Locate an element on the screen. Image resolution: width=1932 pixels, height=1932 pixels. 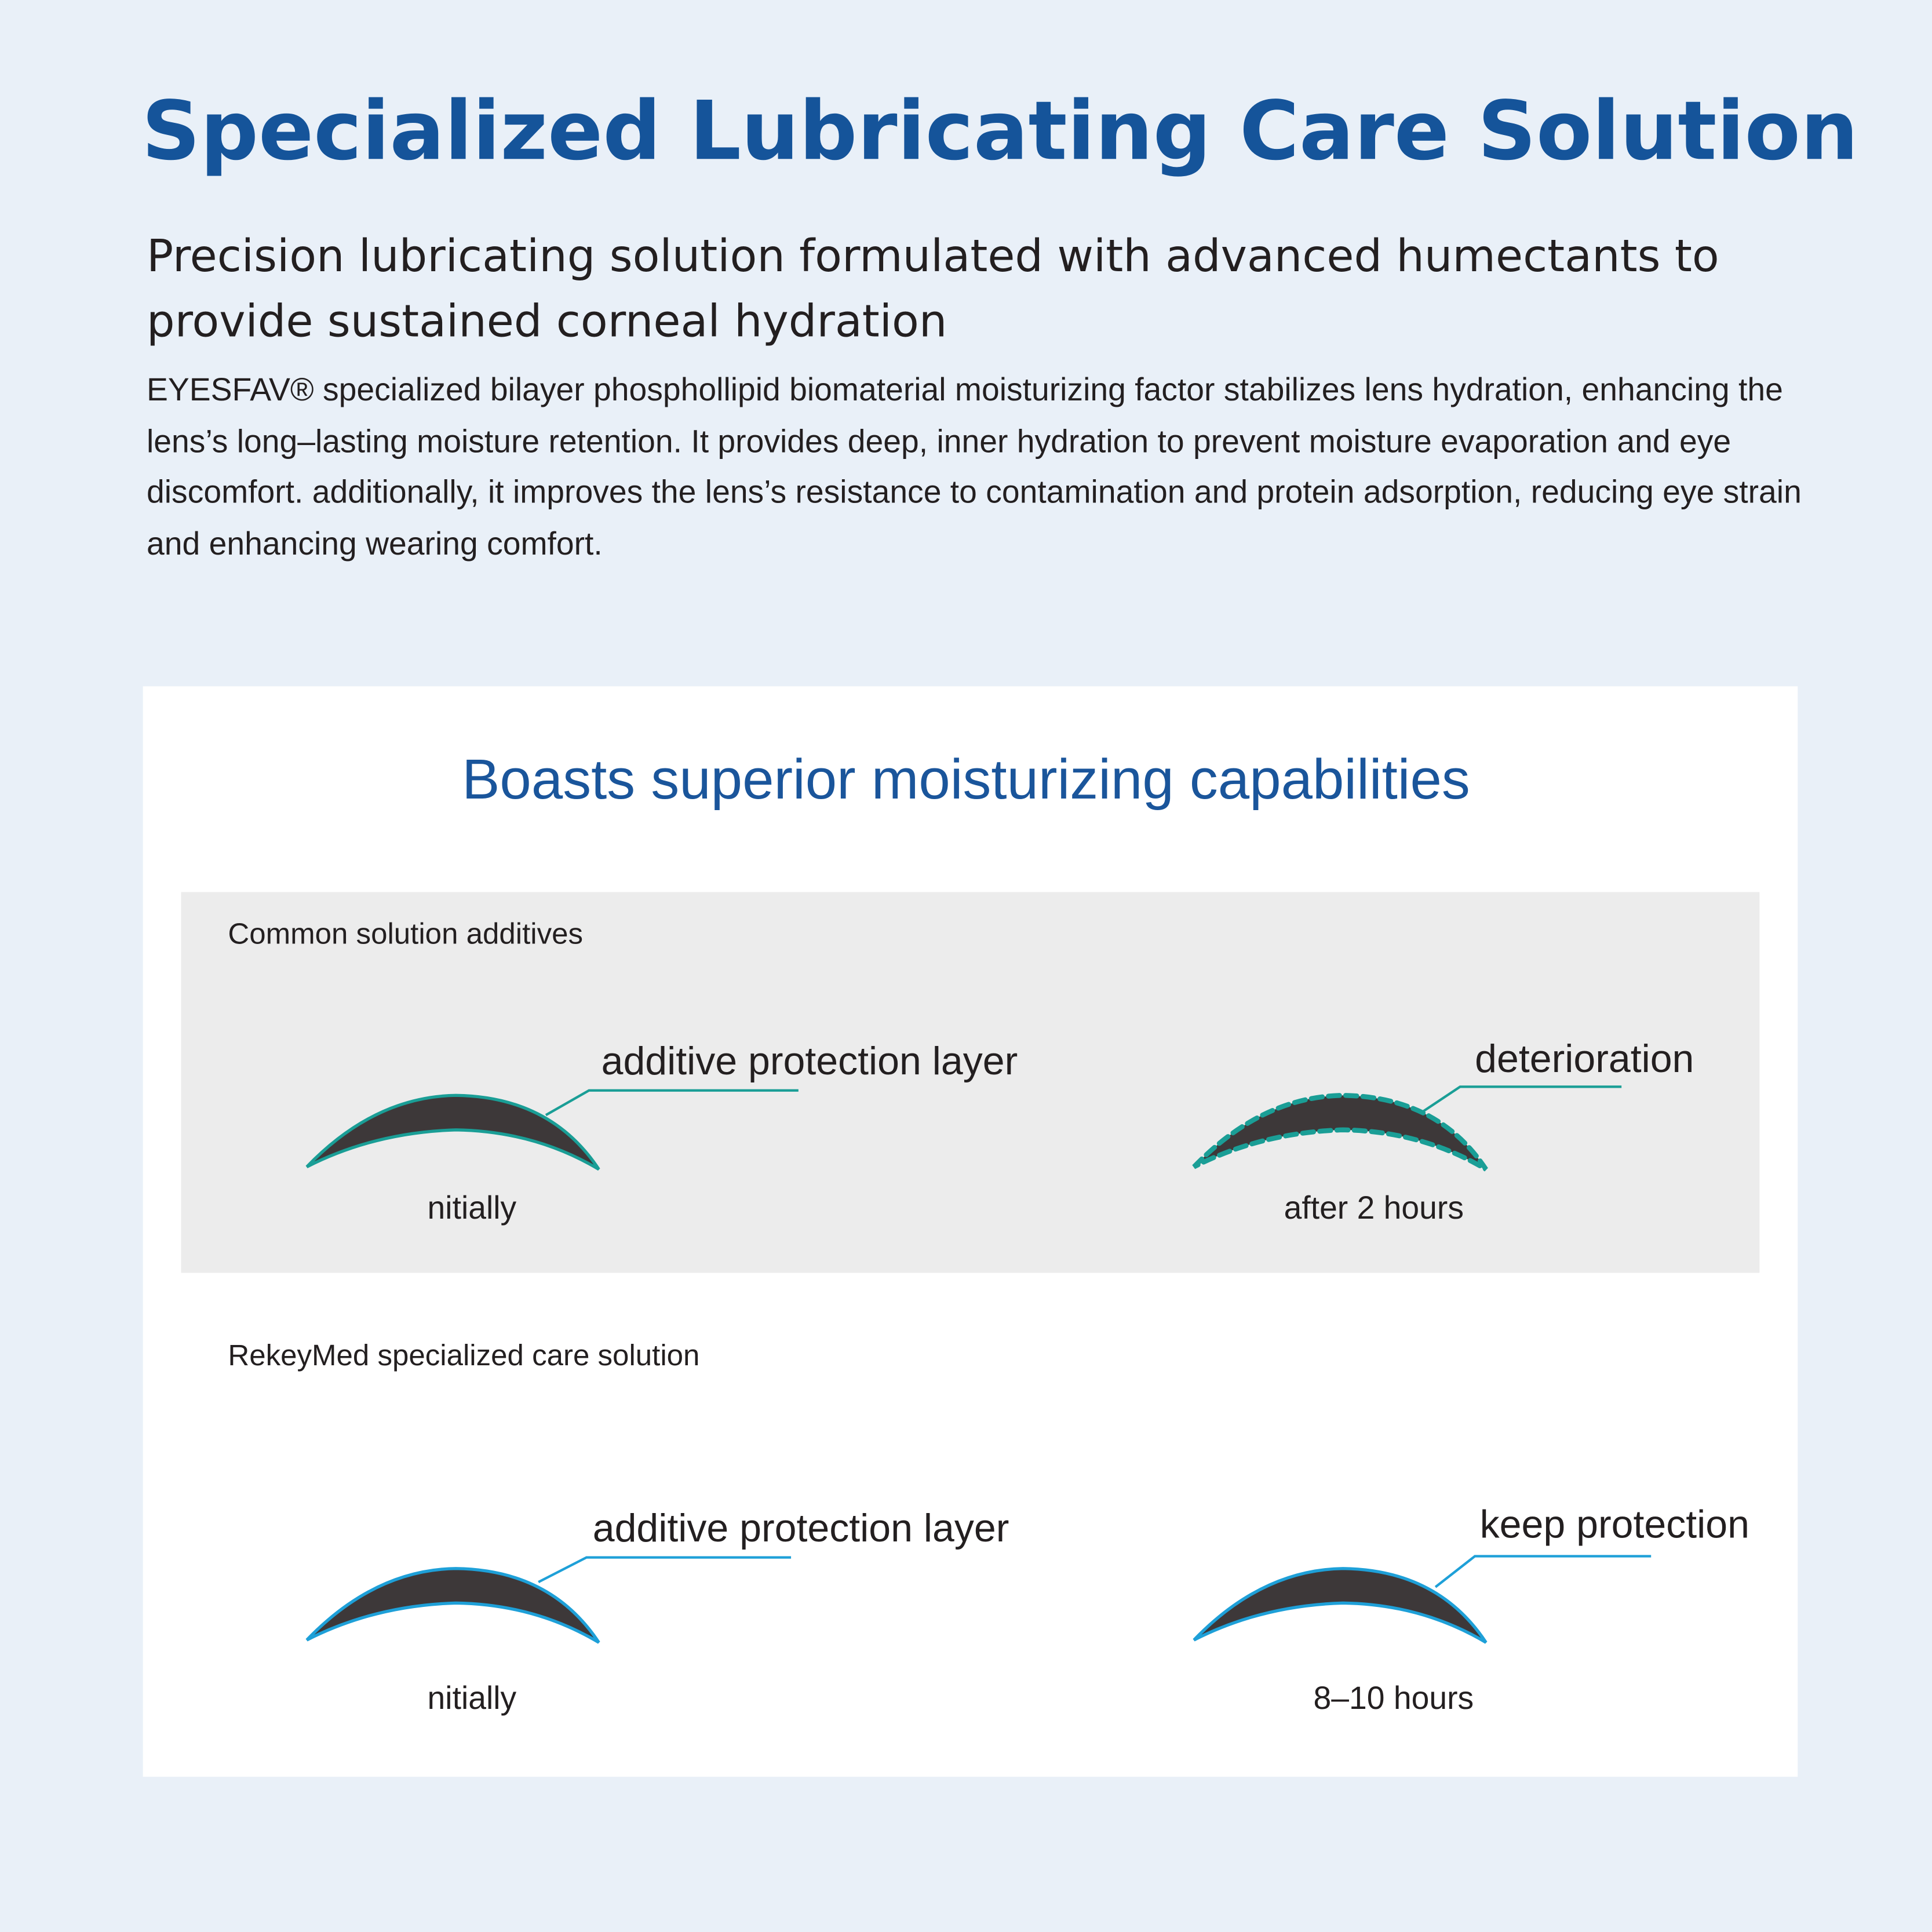
page-title: Specialized Lubricating Care Solution is located at coordinates (999, 131).